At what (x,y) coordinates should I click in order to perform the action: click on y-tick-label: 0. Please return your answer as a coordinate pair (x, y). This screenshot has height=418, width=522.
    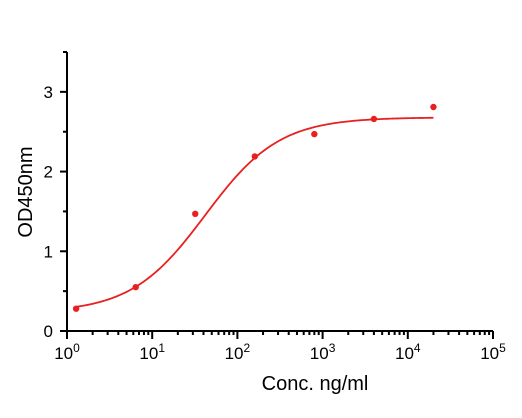
    Looking at the image, I should click on (48, 331).